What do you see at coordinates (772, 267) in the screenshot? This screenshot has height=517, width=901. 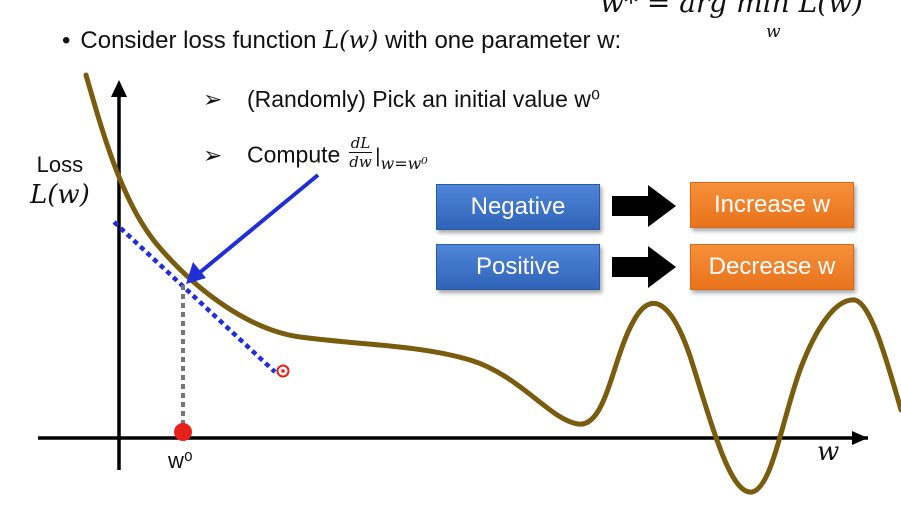 I see `decrease-w-box: Decrease w` at bounding box center [772, 267].